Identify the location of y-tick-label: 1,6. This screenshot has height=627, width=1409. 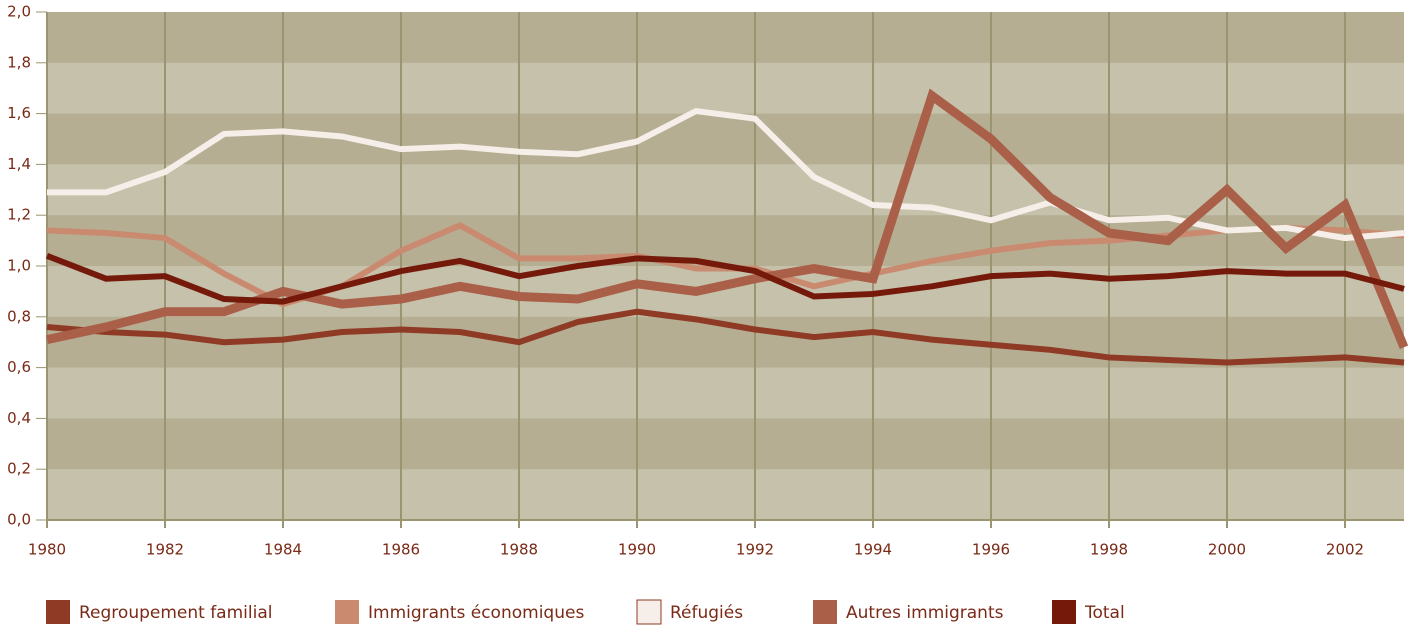
(19, 113).